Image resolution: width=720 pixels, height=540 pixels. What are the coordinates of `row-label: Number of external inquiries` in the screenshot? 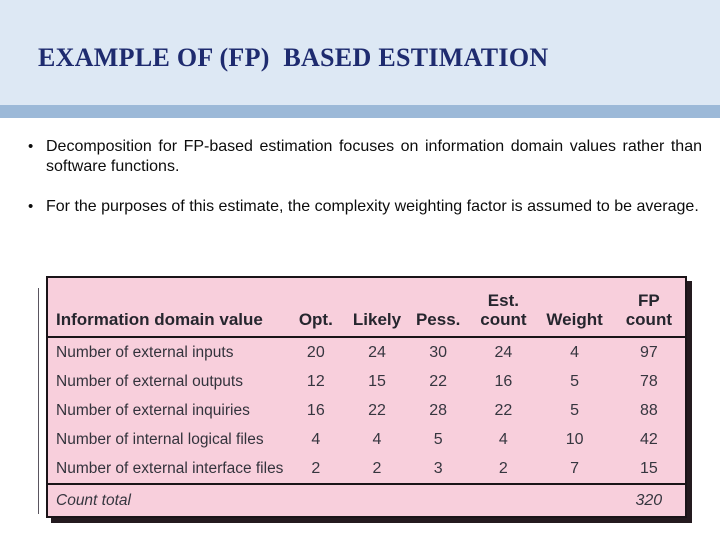 It's located at (153, 410).